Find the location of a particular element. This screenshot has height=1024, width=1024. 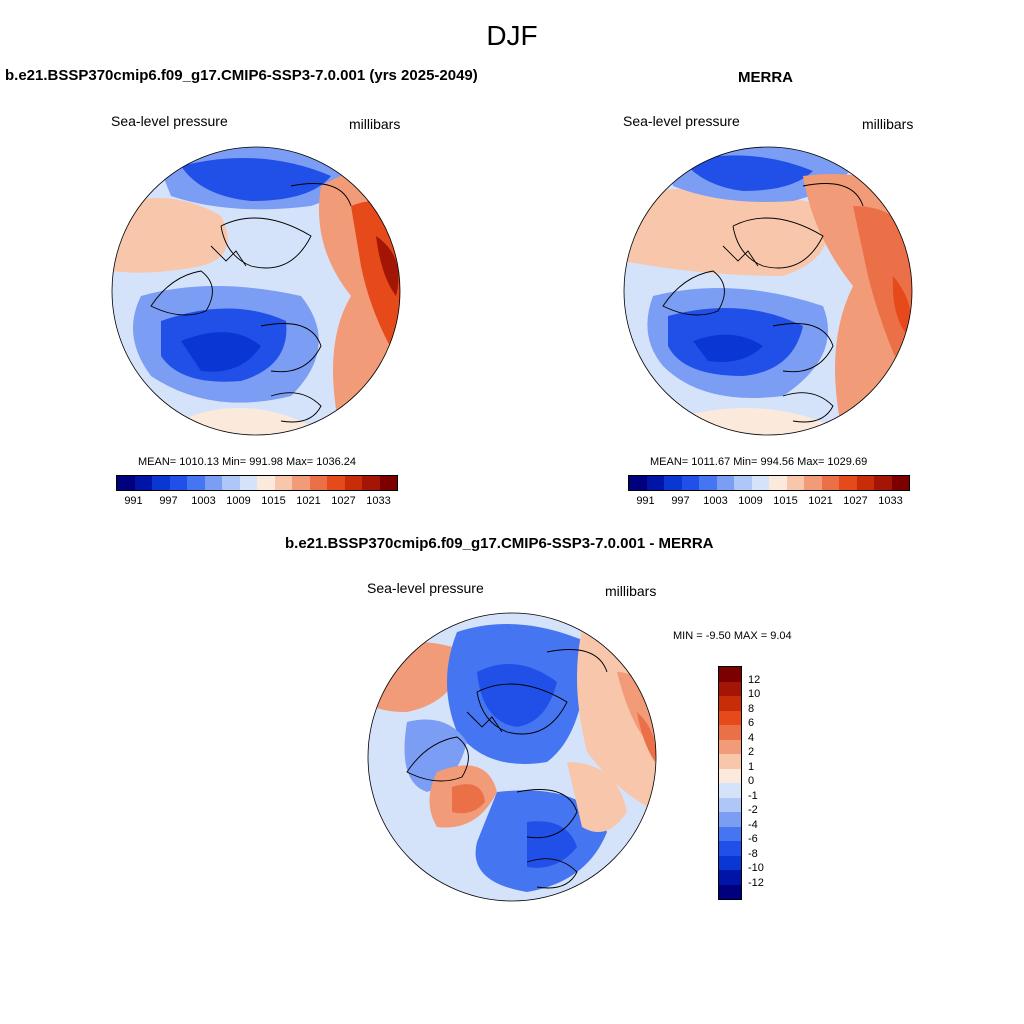

obs-colorbar is located at coordinates (769, 483).